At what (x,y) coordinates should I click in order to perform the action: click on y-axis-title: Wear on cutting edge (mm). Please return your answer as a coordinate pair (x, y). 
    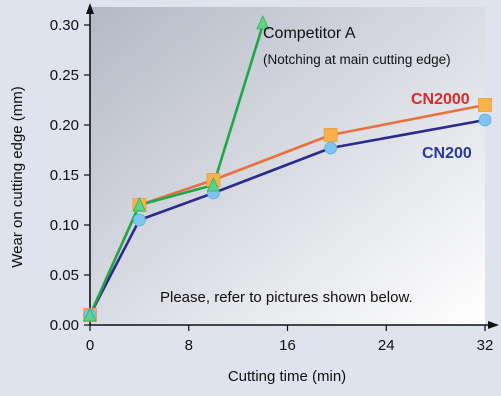
    Looking at the image, I should click on (17, 176).